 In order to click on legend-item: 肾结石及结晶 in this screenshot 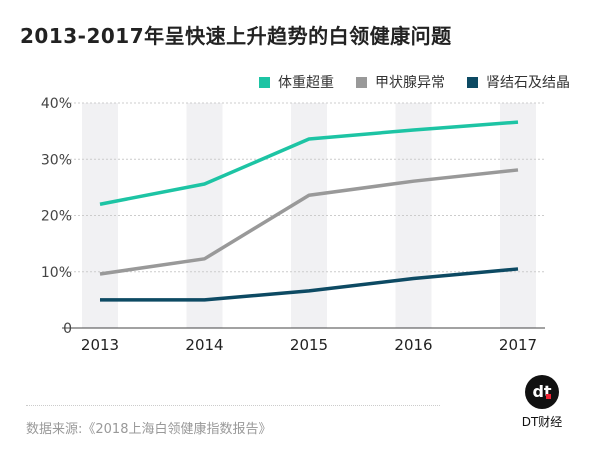, I will do `click(518, 82)`.